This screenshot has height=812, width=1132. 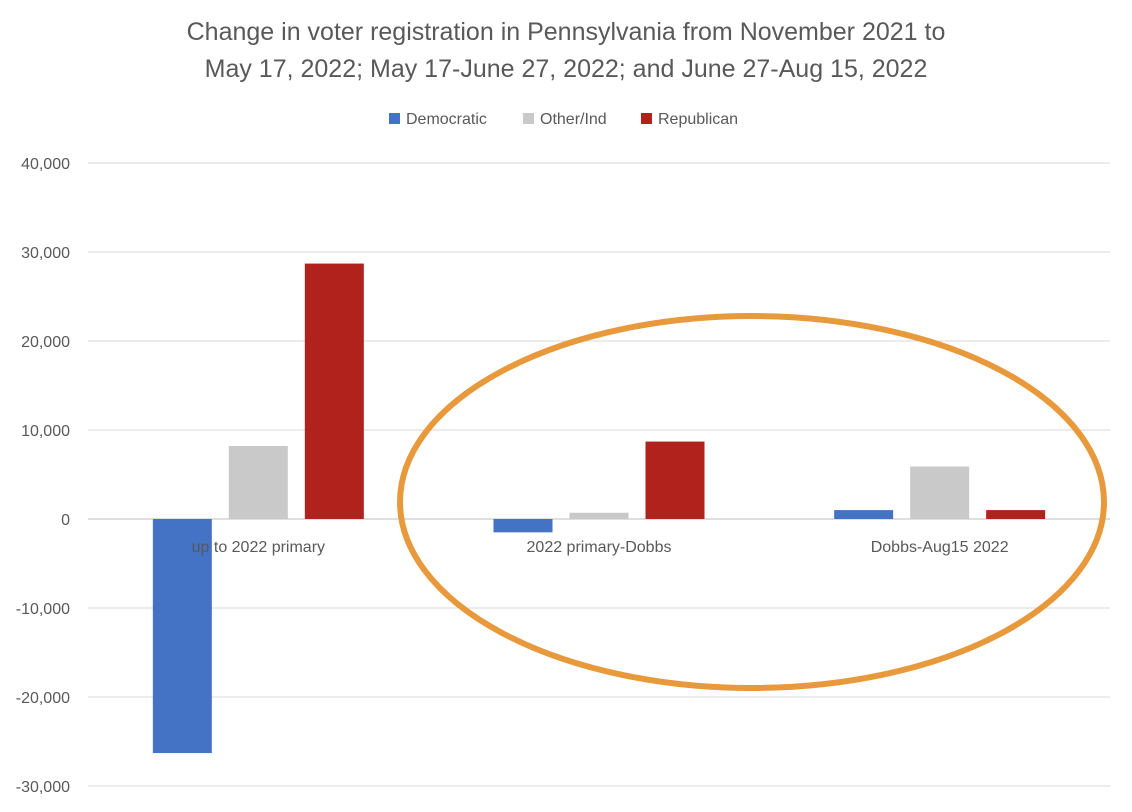 I want to click on y-tick-label: 40,000, so click(x=45, y=164).